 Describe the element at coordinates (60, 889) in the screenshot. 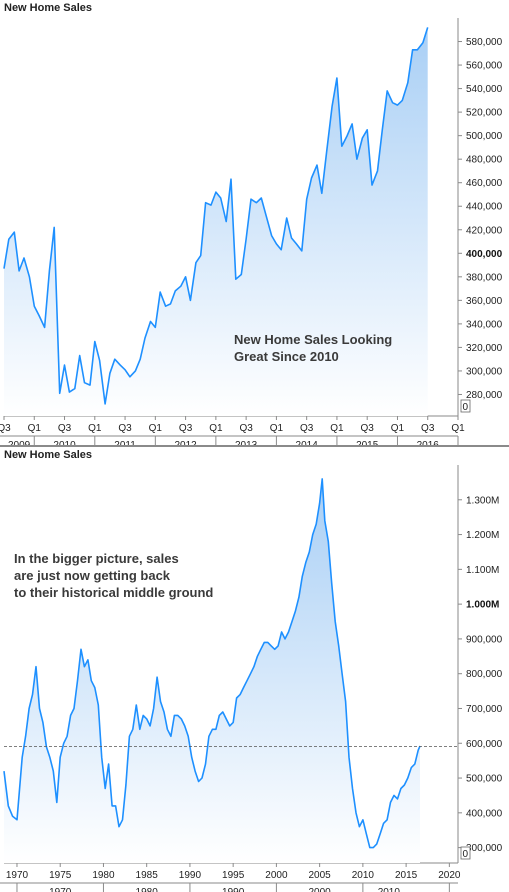

I see `x-group-label: 1970` at that location.